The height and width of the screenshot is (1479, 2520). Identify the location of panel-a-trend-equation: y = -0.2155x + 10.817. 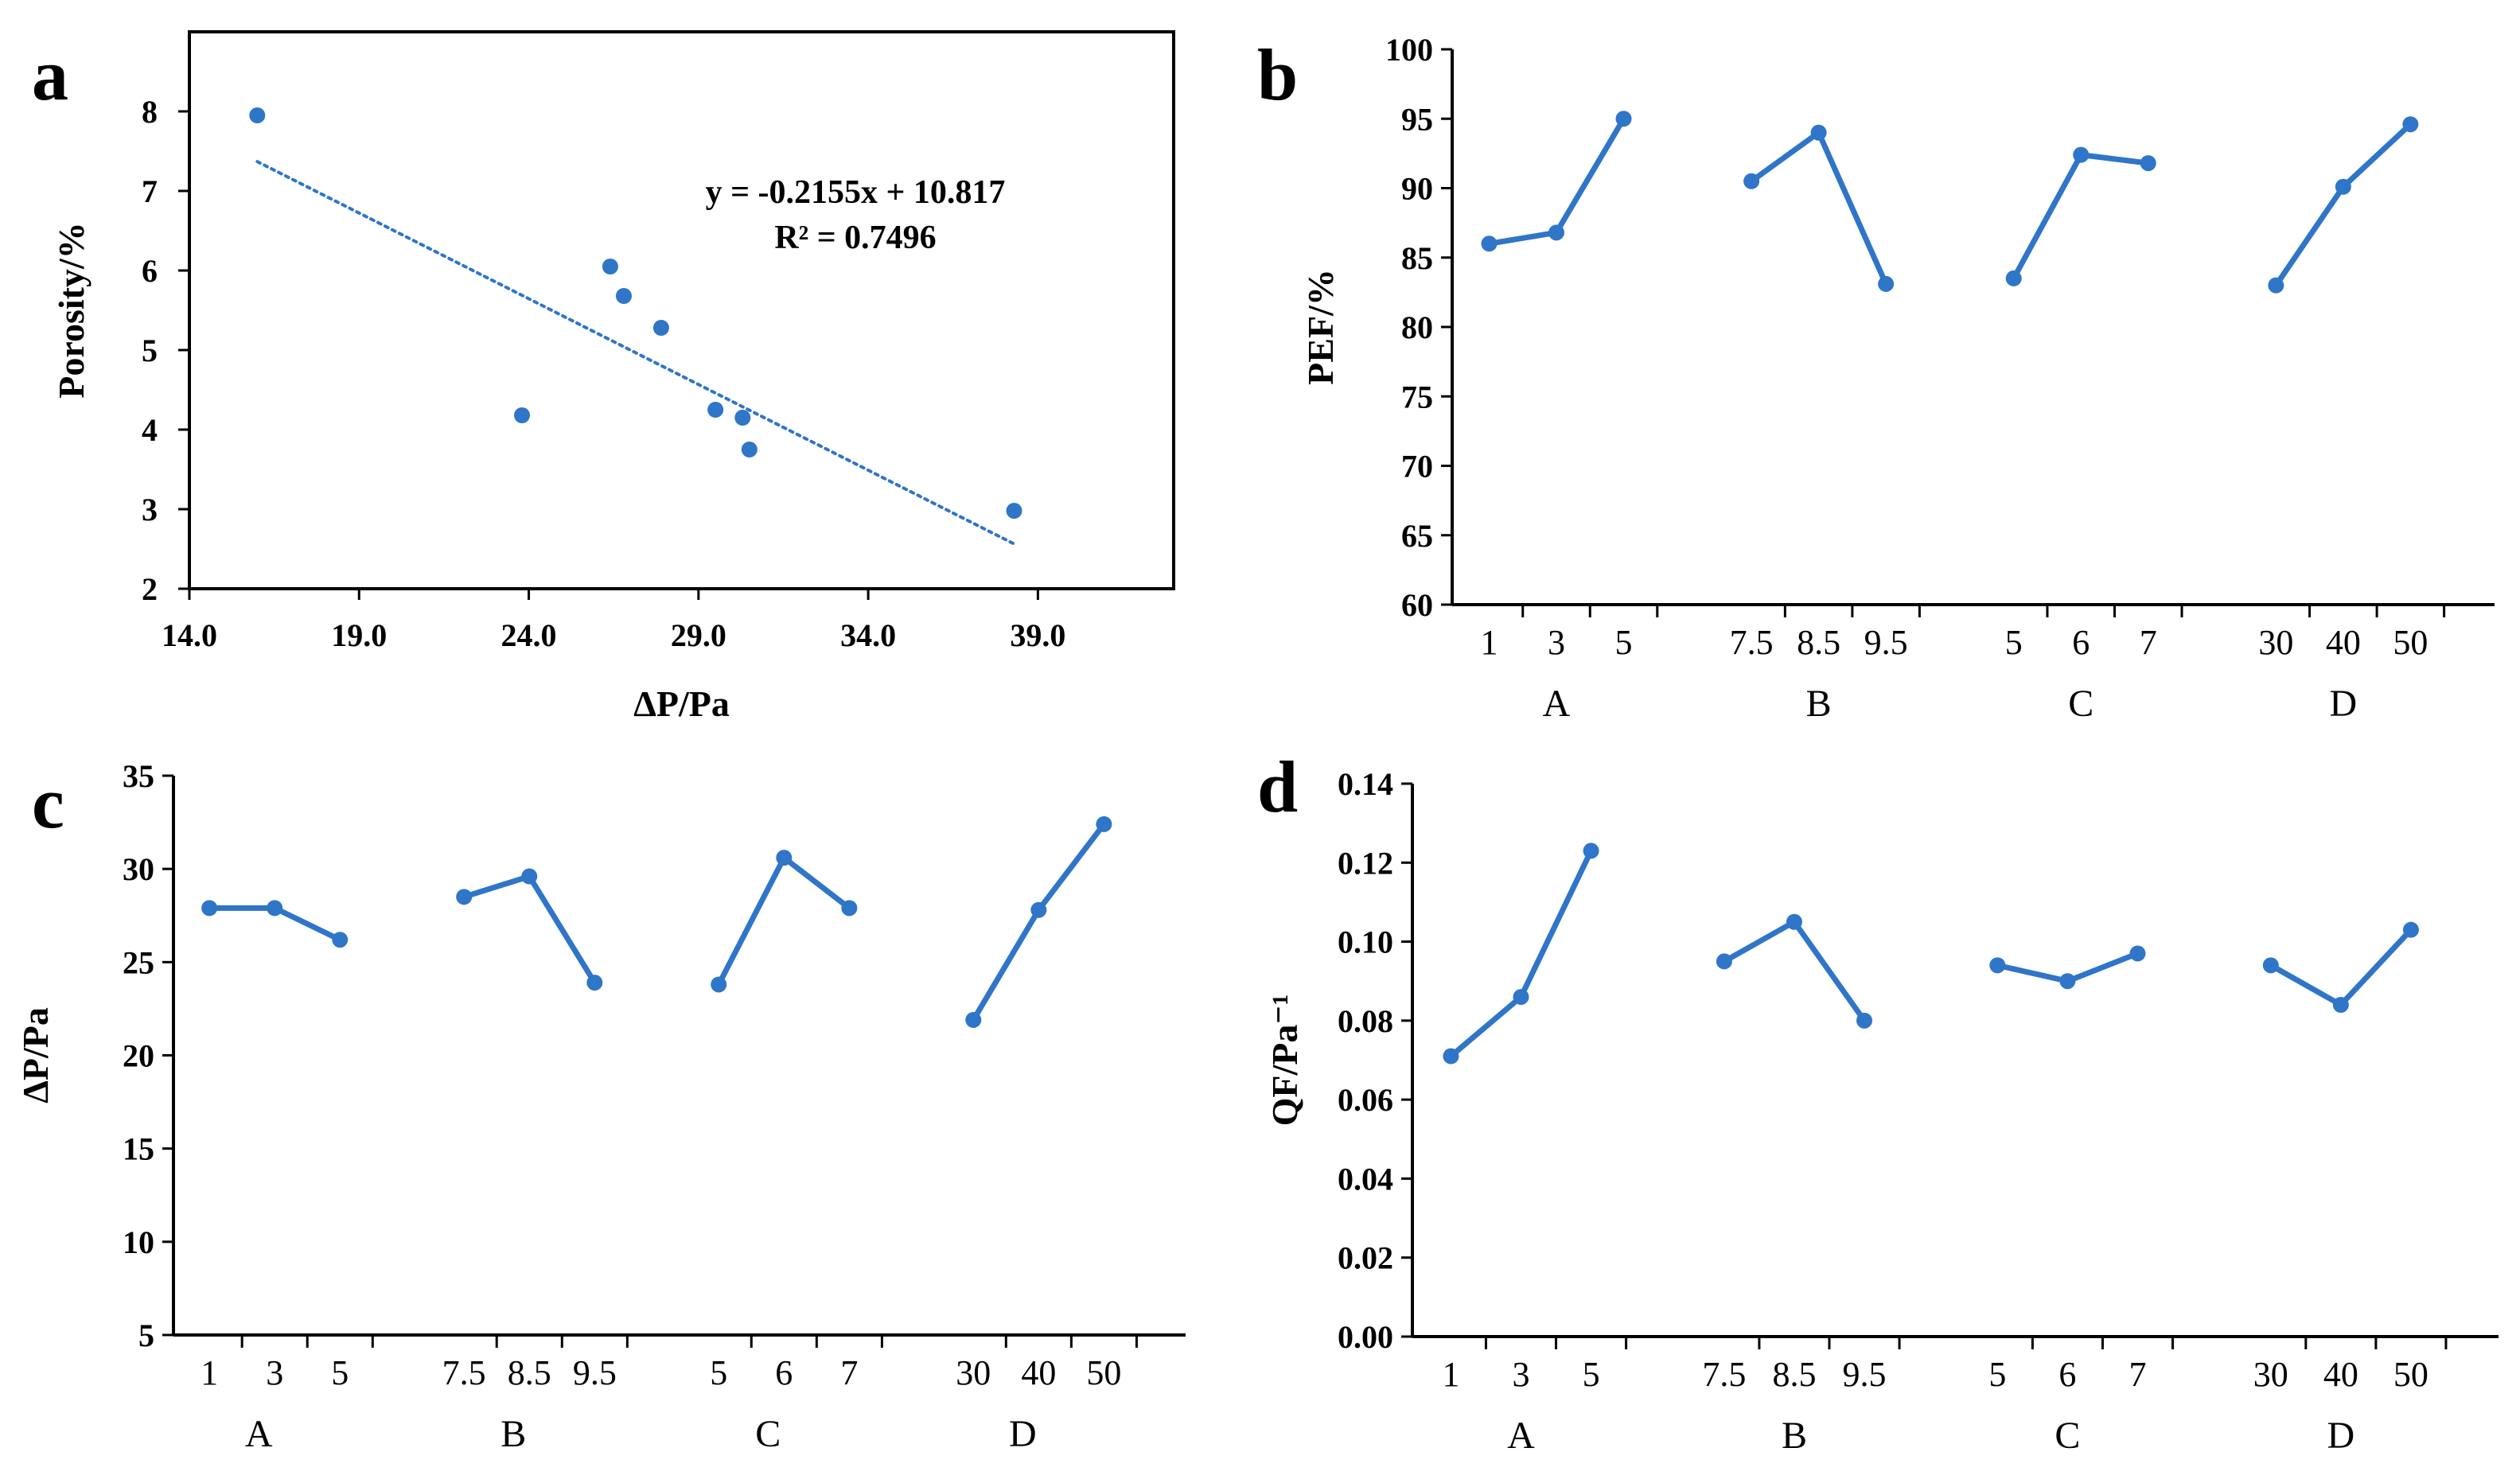
(856, 192).